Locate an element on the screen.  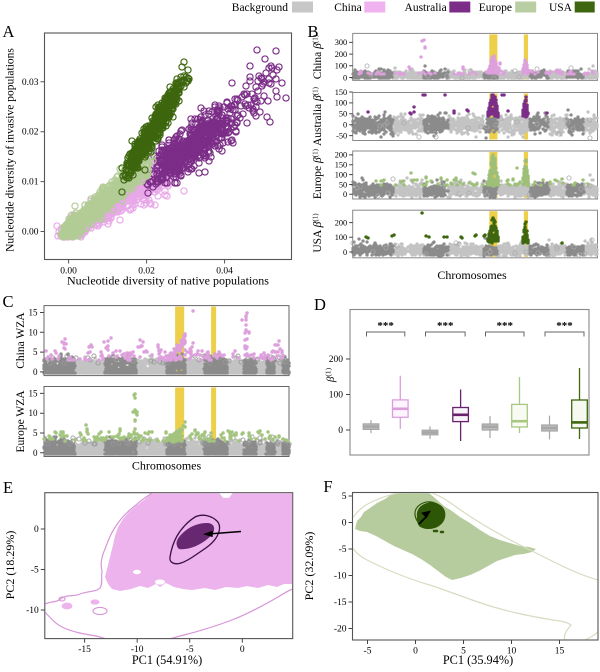
svg-text: USA is located at coordinates (561, 8).